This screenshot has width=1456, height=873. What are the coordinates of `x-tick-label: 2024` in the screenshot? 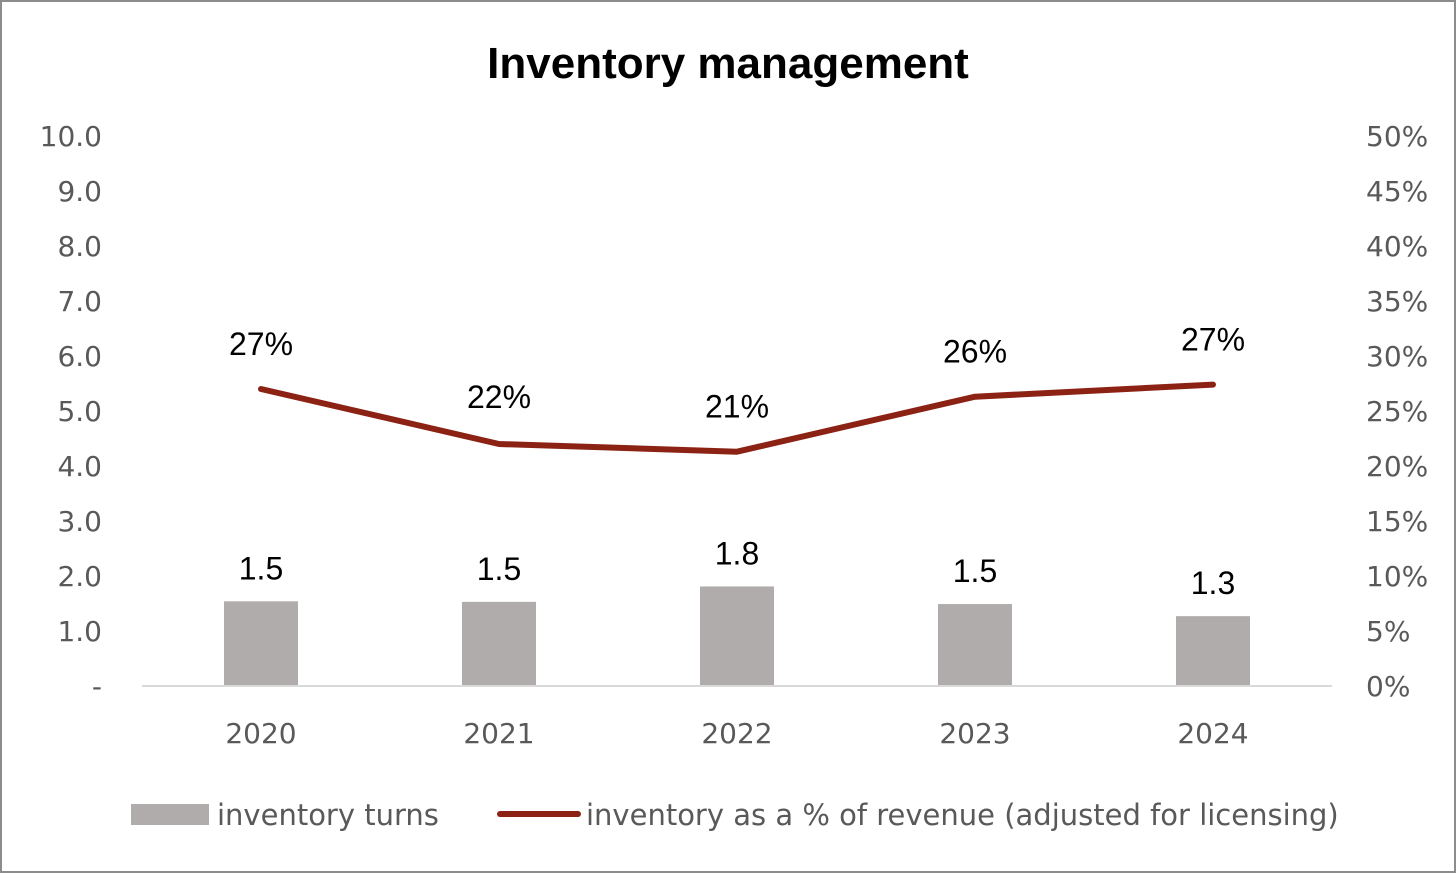 It's located at (1212, 733).